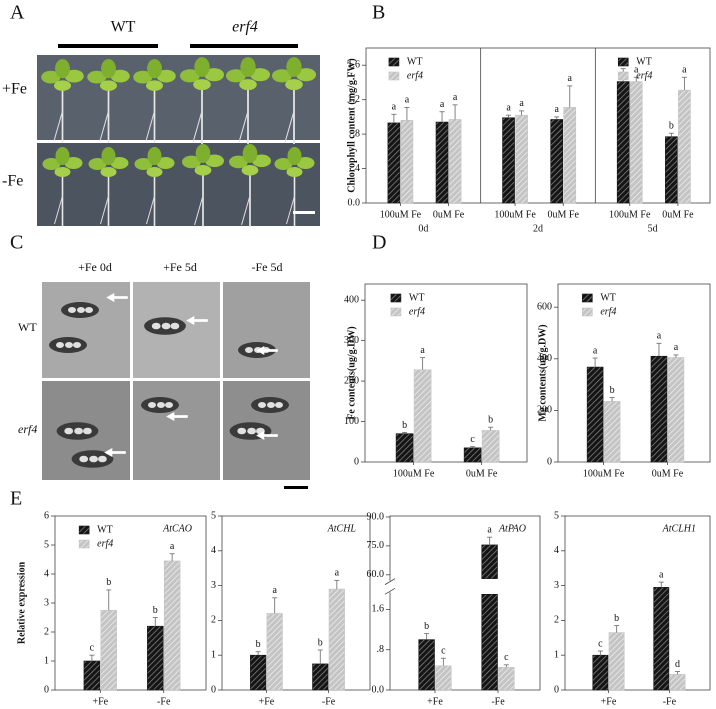  What do you see at coordinates (21, 602) in the screenshot?
I see `y-axis-label: Relative expression` at bounding box center [21, 602].